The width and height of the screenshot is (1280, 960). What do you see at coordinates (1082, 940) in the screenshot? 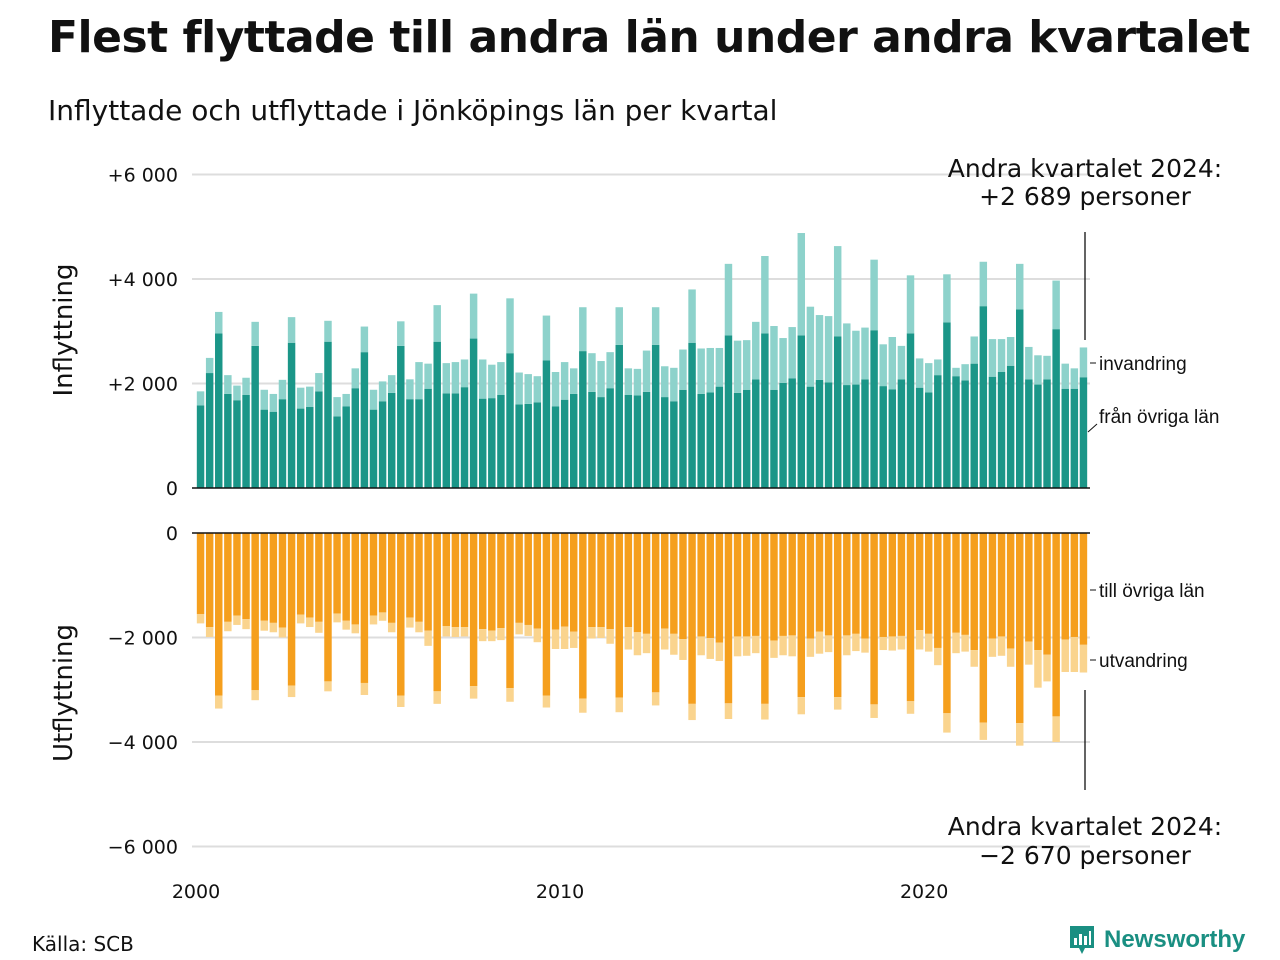
I see `newsworthy-icon` at bounding box center [1082, 940].